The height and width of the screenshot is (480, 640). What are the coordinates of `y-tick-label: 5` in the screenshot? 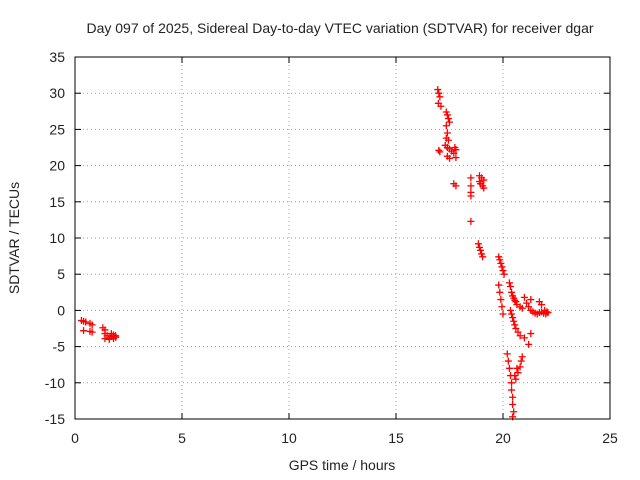 It's located at (61, 274).